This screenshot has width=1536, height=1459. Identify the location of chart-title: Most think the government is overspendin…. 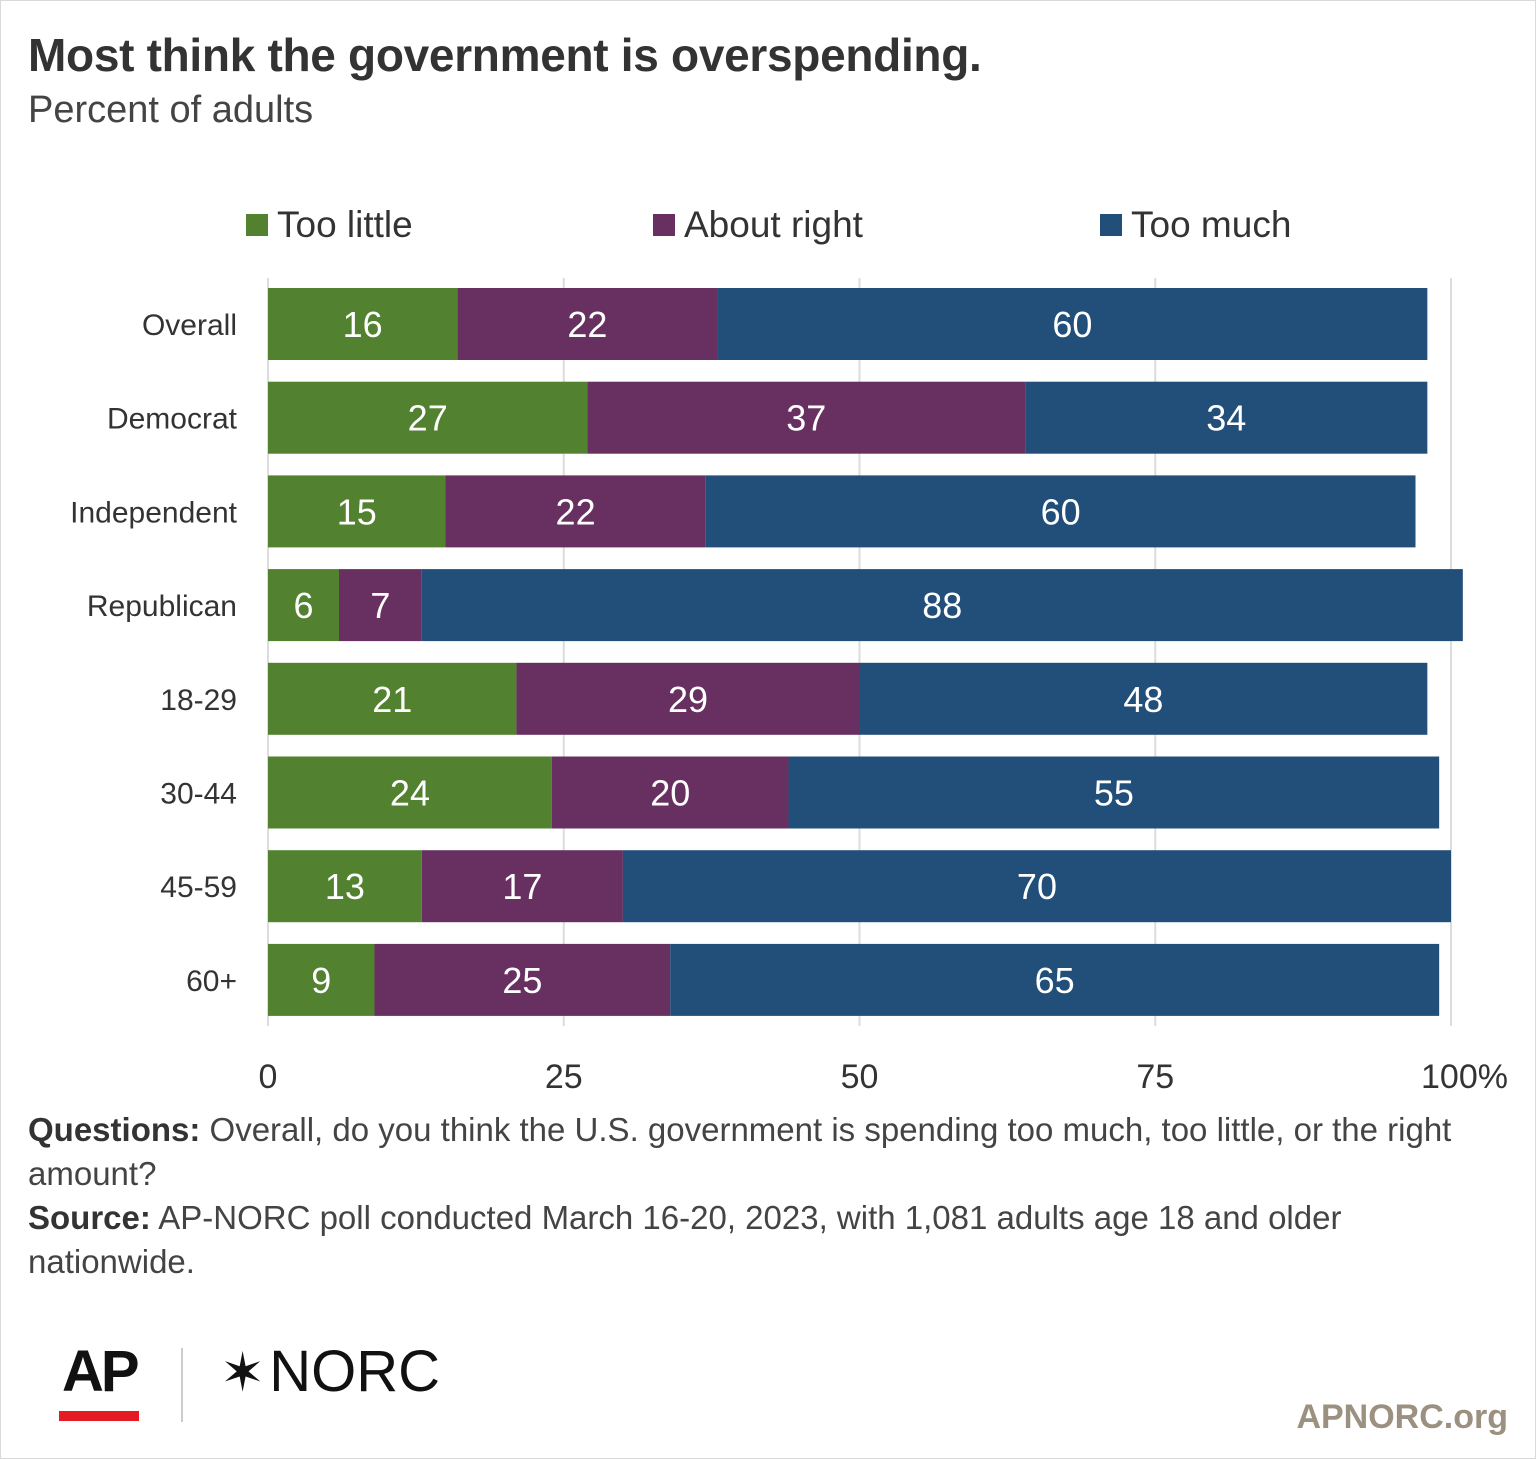
(505, 55).